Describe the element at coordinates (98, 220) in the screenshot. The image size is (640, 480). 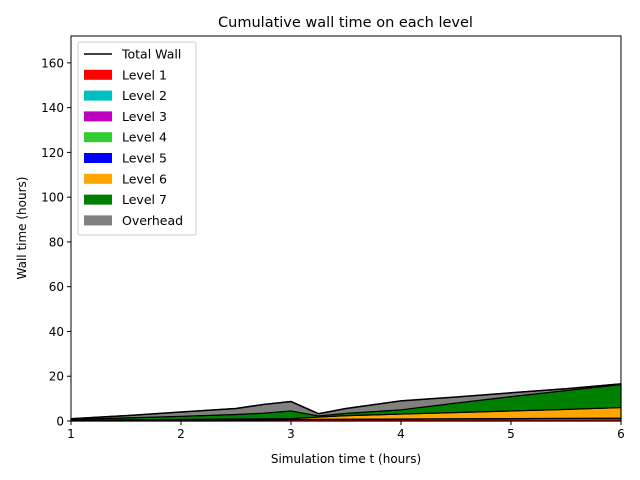
I see `legend-swatch-overhead` at that location.